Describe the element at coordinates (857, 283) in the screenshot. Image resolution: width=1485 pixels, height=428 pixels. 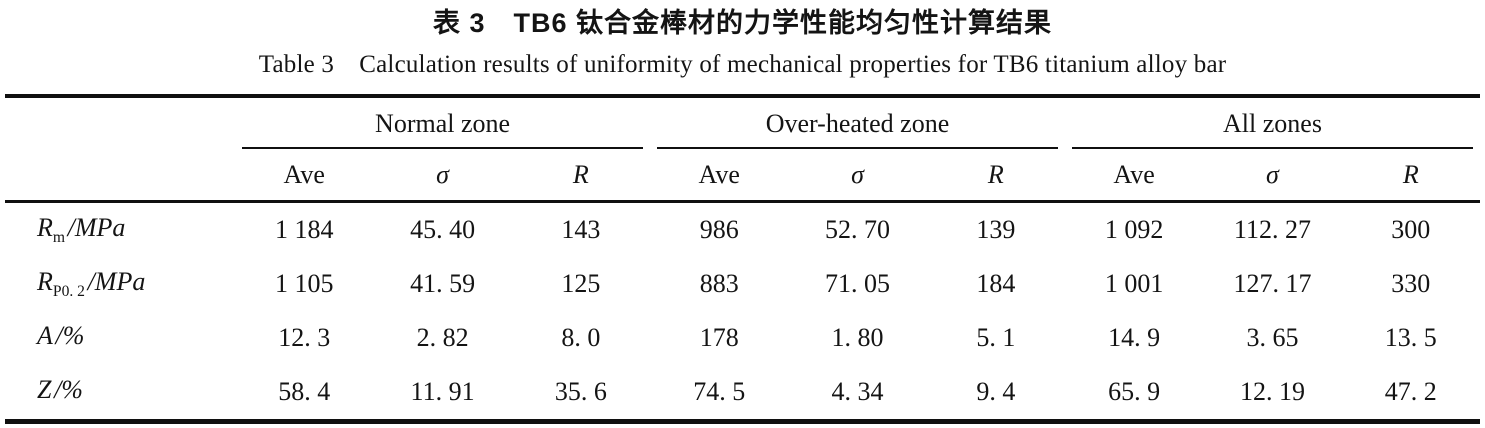
I see `cell: 71. 05` at that location.